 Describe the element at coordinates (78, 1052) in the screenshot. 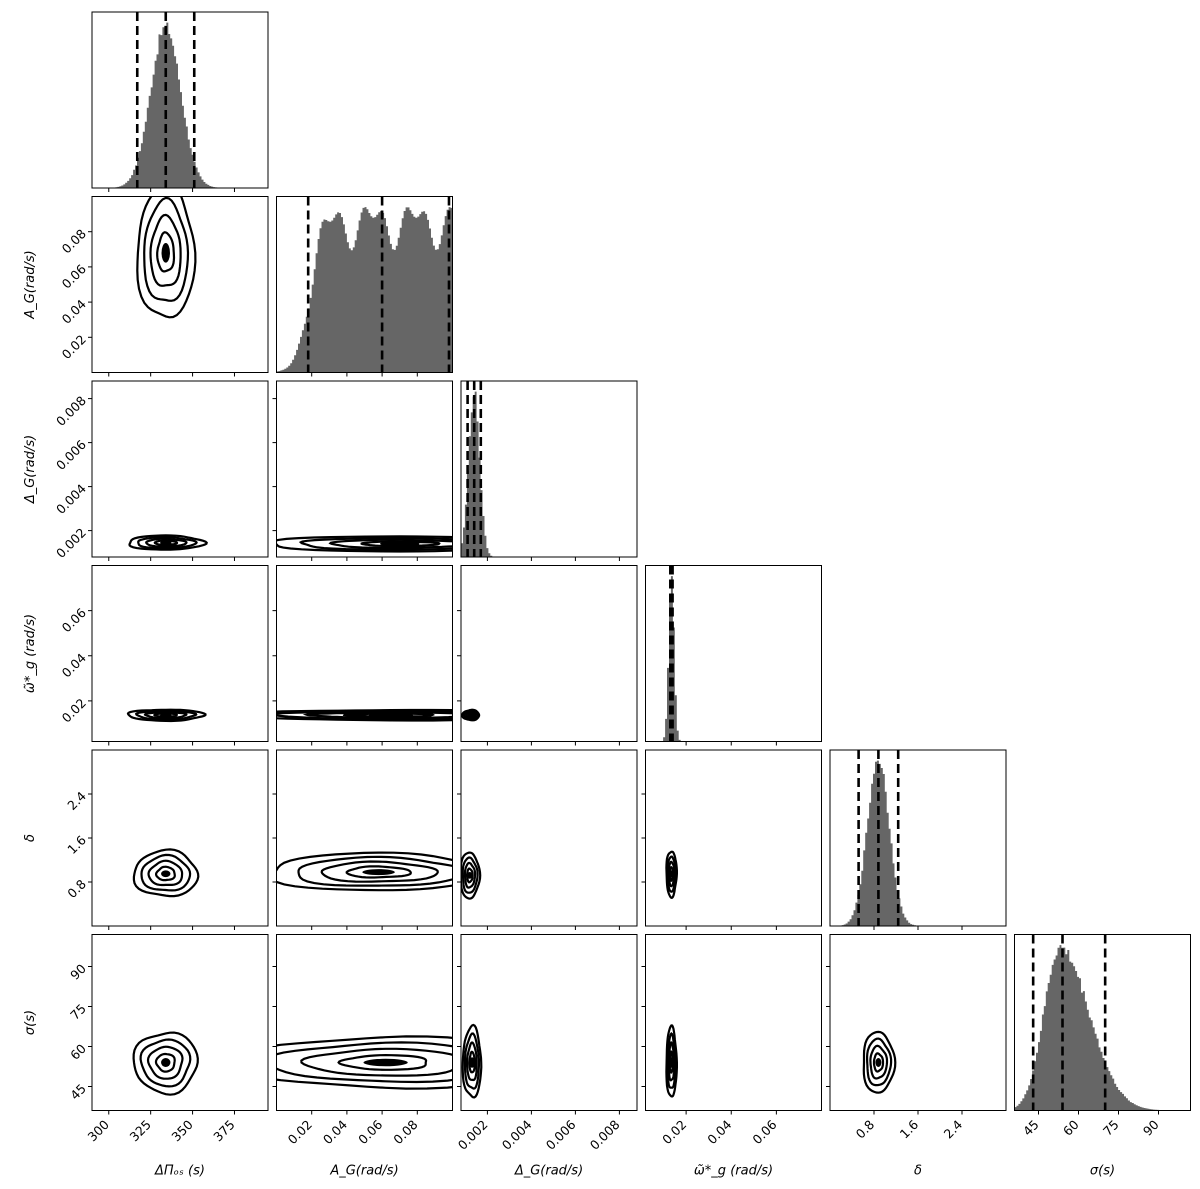

I see `y-tick-label: 60` at that location.